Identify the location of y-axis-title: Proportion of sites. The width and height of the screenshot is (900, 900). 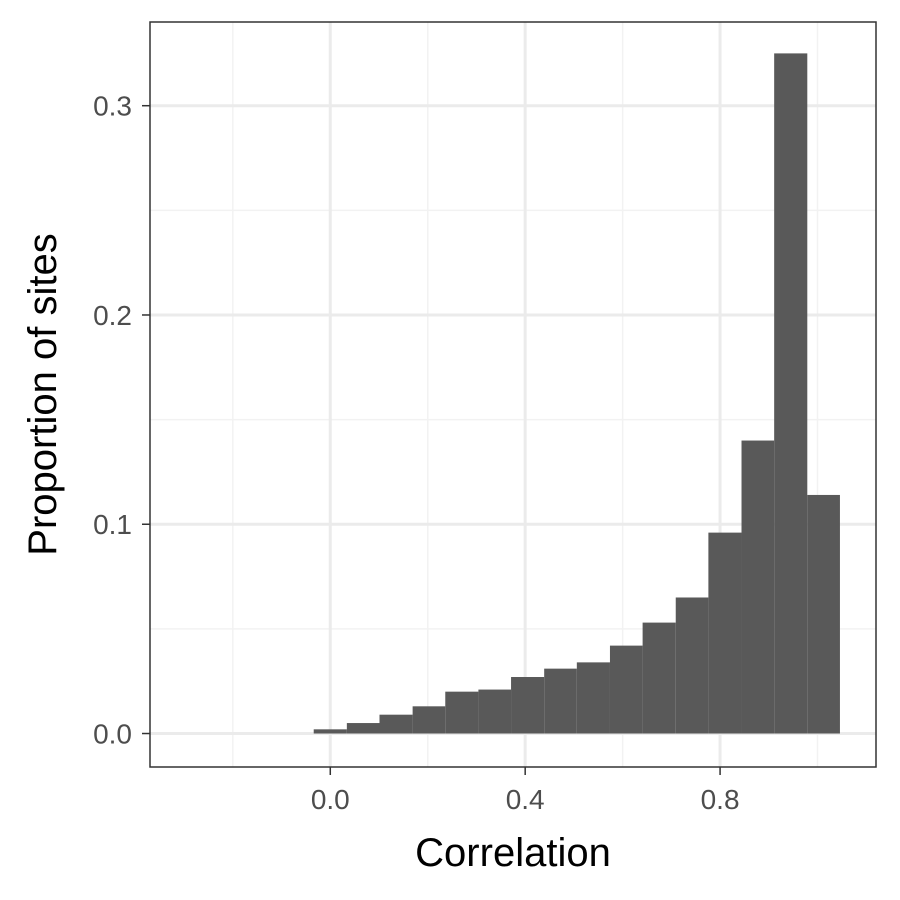
(43, 394).